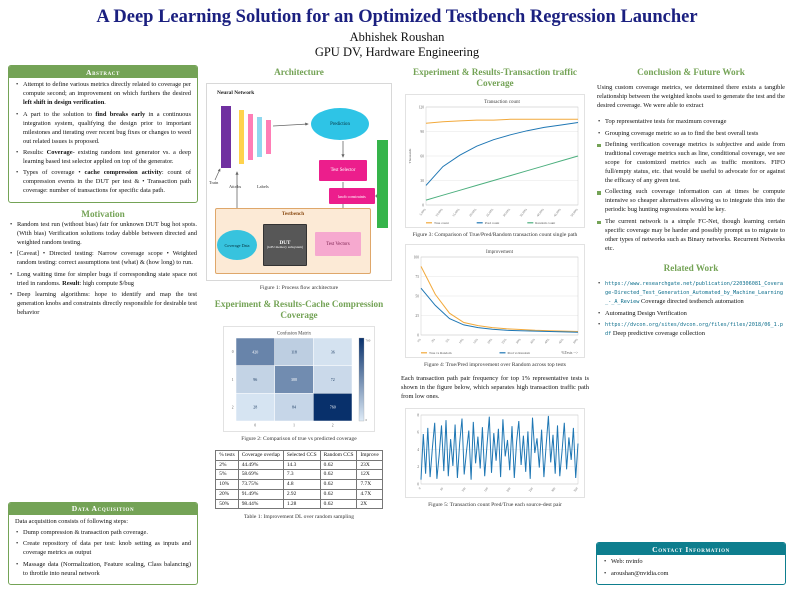 The image size is (794, 596). What do you see at coordinates (423, 212) in the screenshot?
I see `svg-text: 5.00%` at bounding box center [423, 212].